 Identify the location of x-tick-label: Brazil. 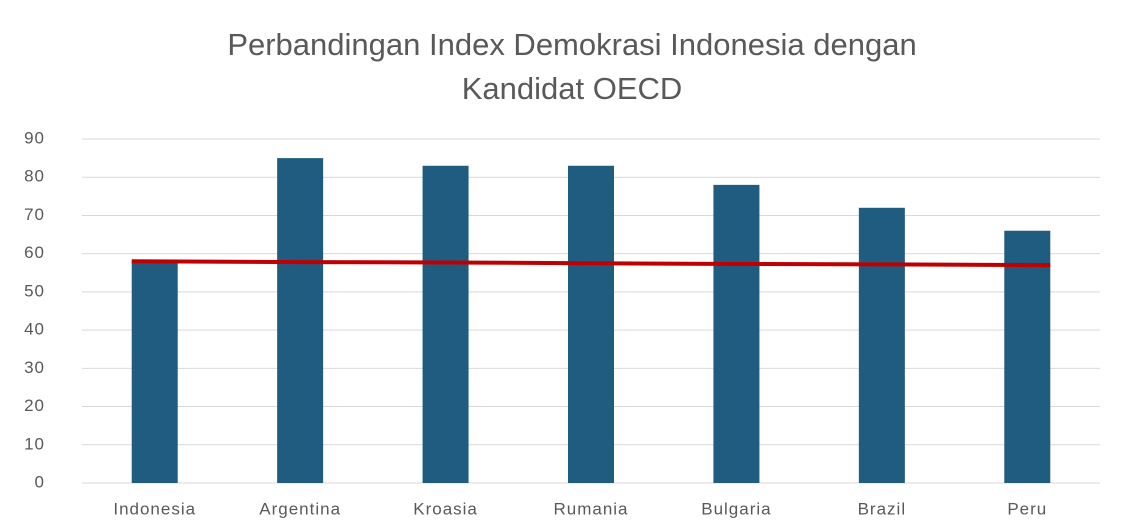
(882, 508).